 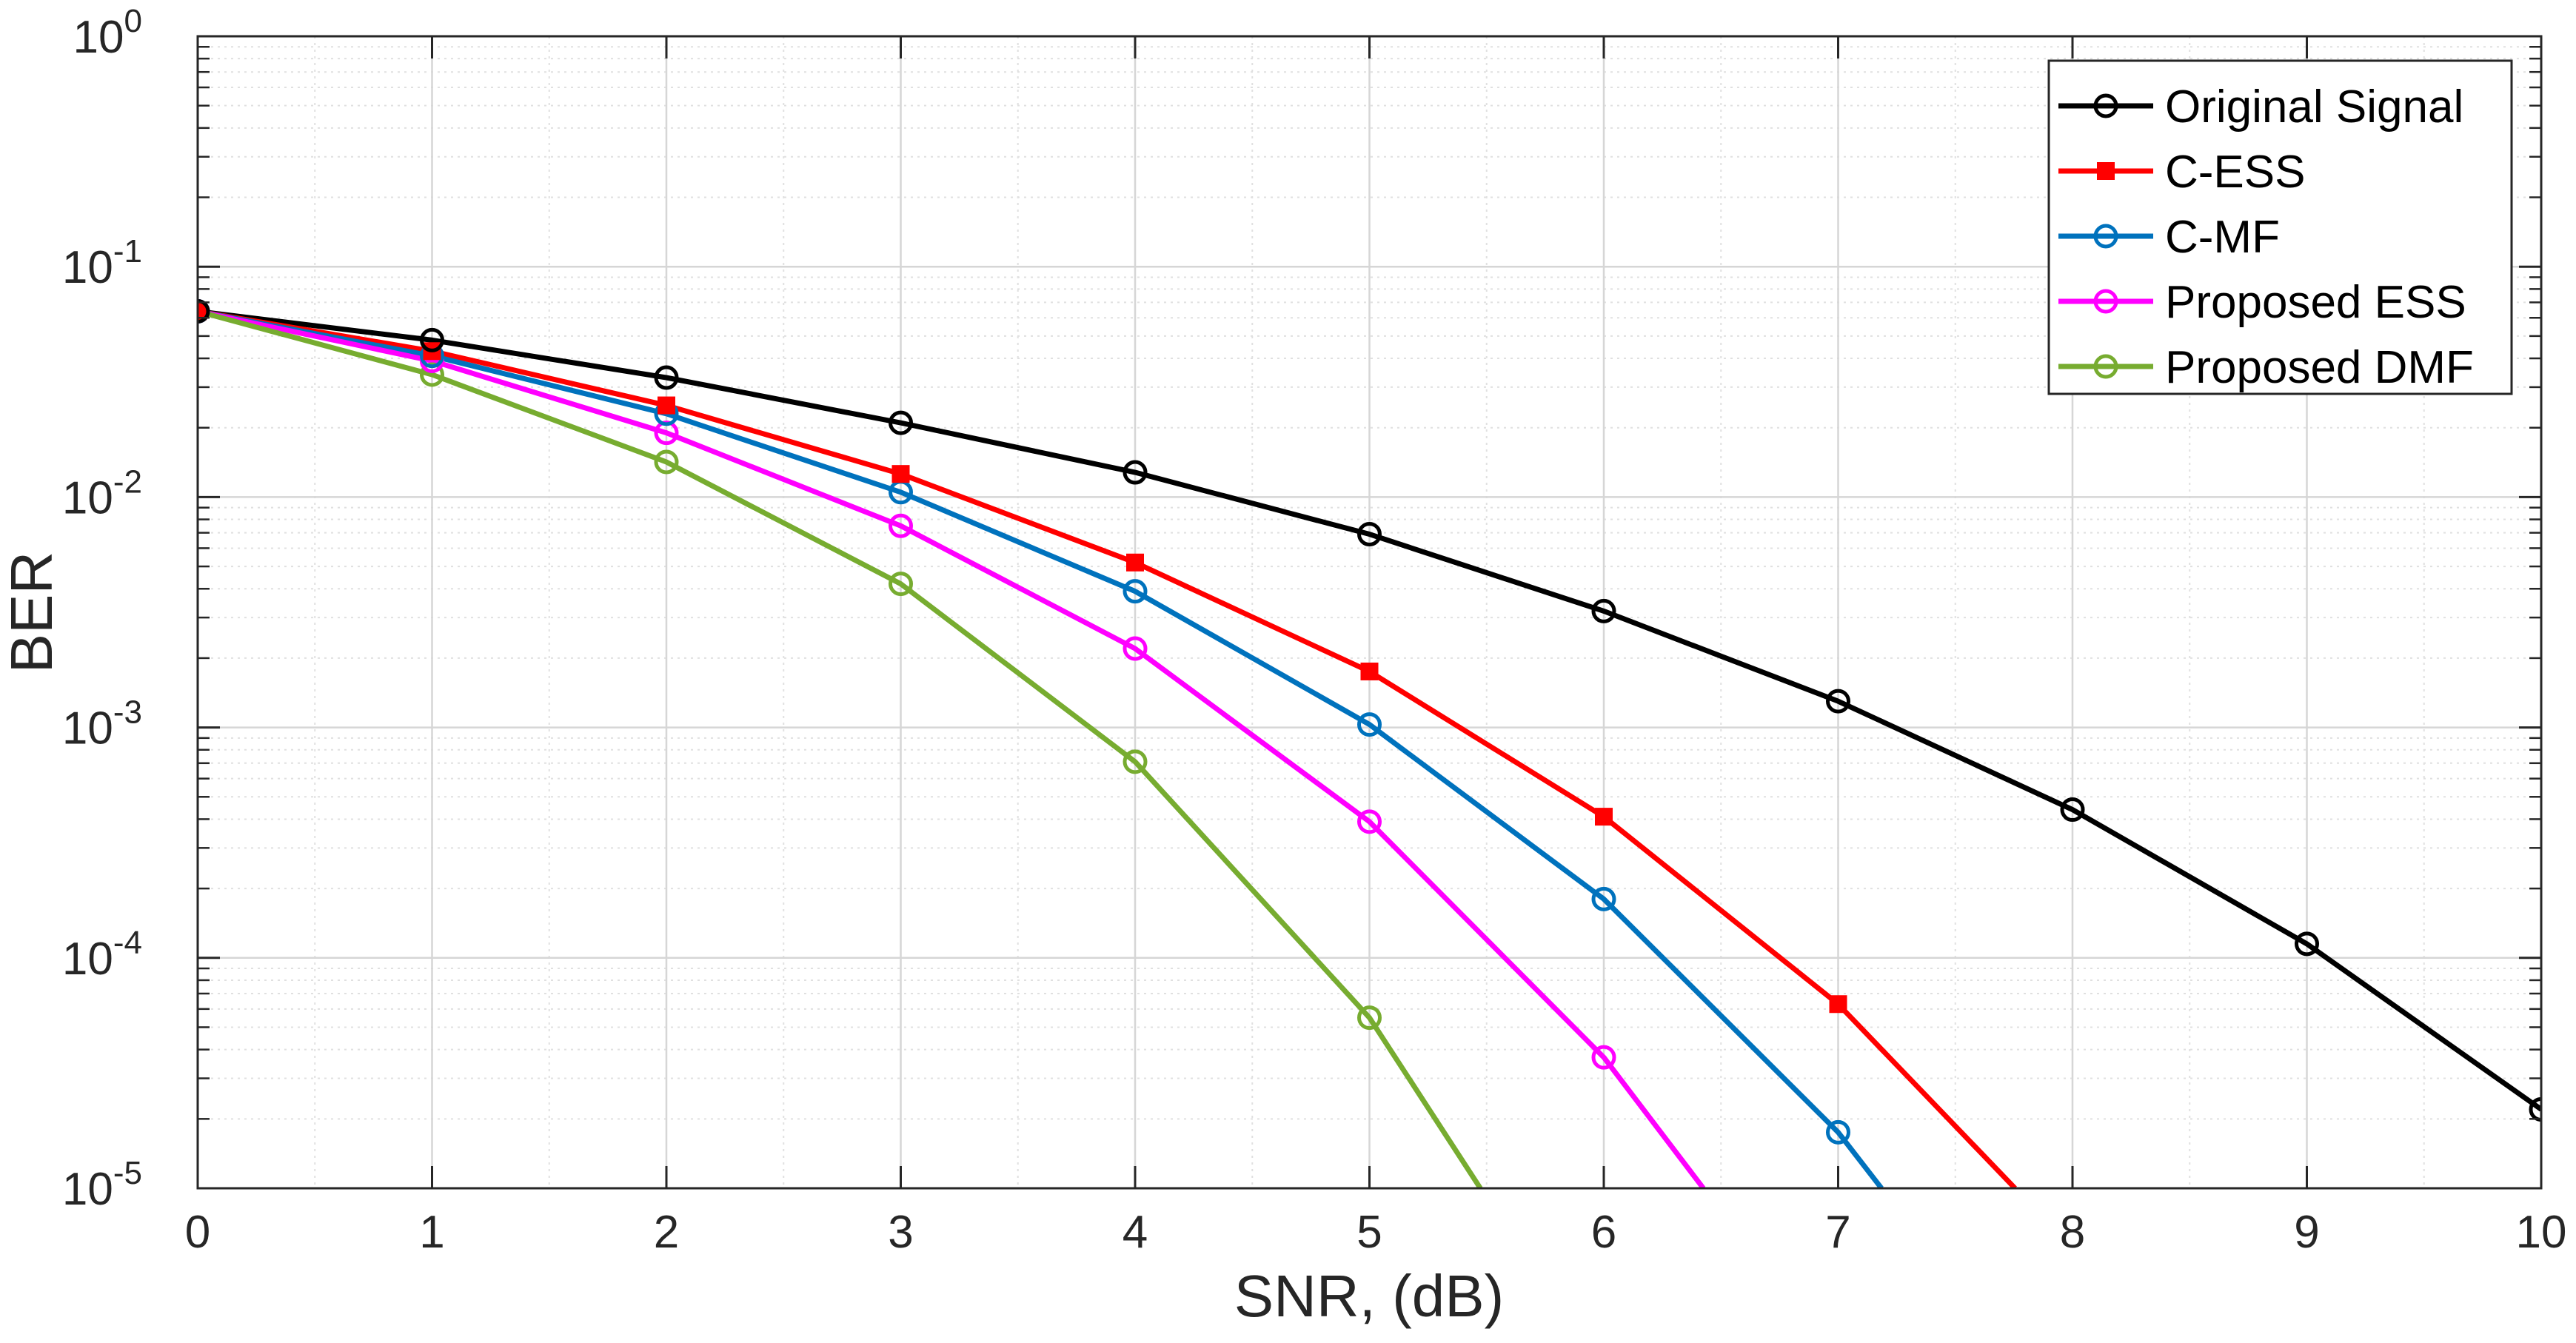 I want to click on x-tick-label: 0, so click(x=197, y=1232).